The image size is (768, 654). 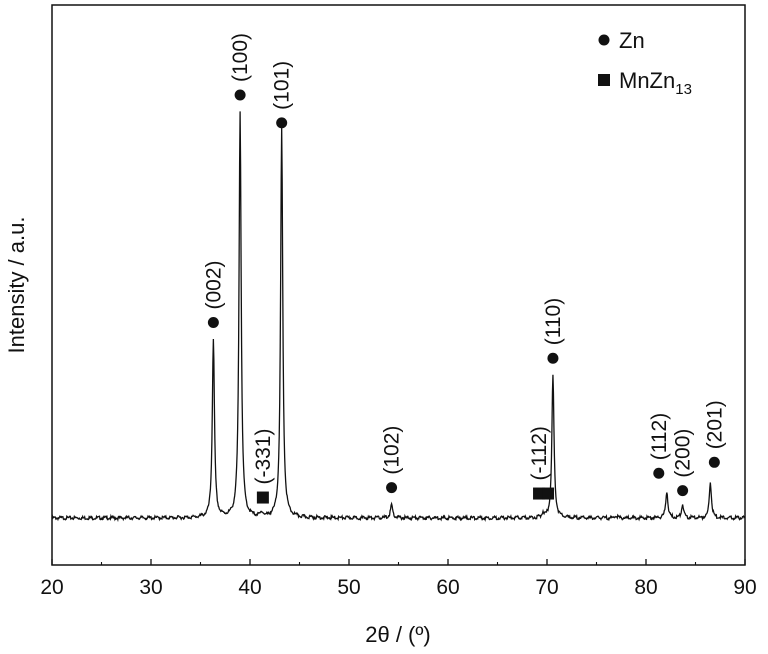 What do you see at coordinates (447, 587) in the screenshot?
I see `x-tick-label: 60` at bounding box center [447, 587].